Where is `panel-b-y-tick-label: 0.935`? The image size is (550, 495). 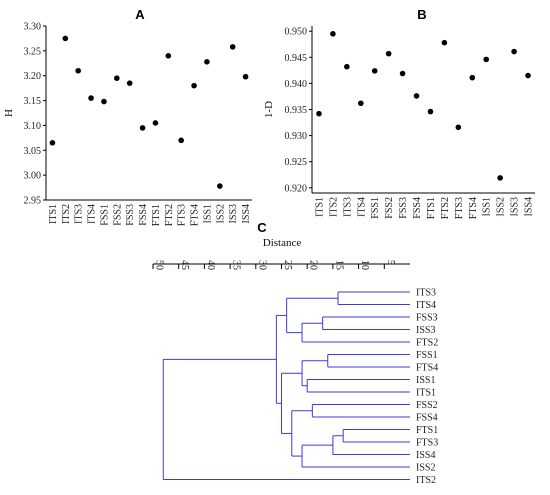 panel-b-y-tick-label: 0.935 is located at coordinates (296, 110).